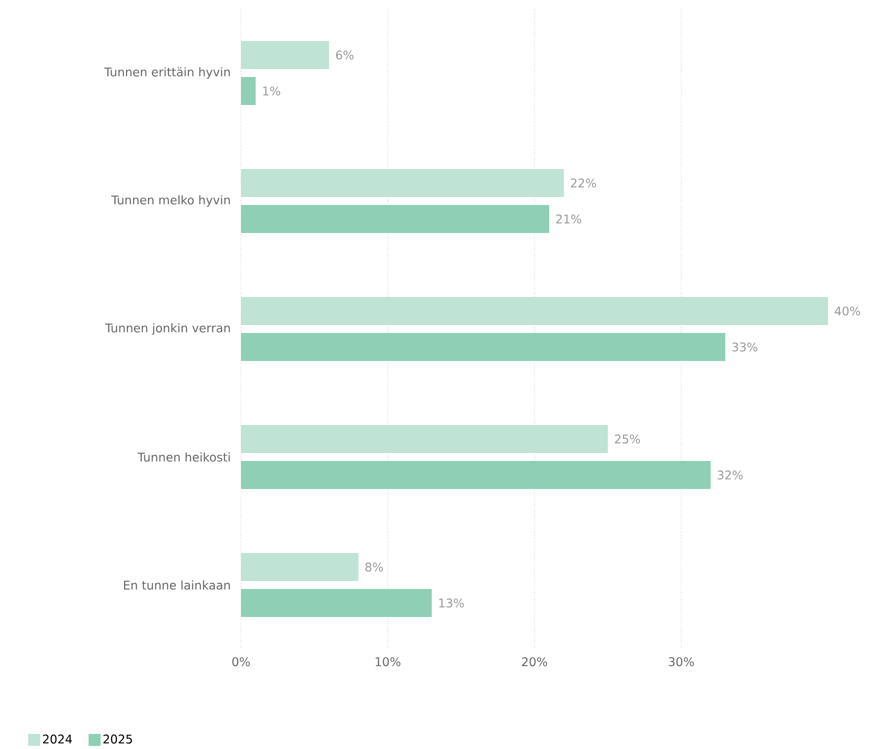 This screenshot has width=874, height=749. Describe the element at coordinates (388, 661) in the screenshot. I see `x-tick-label: 10%` at that location.